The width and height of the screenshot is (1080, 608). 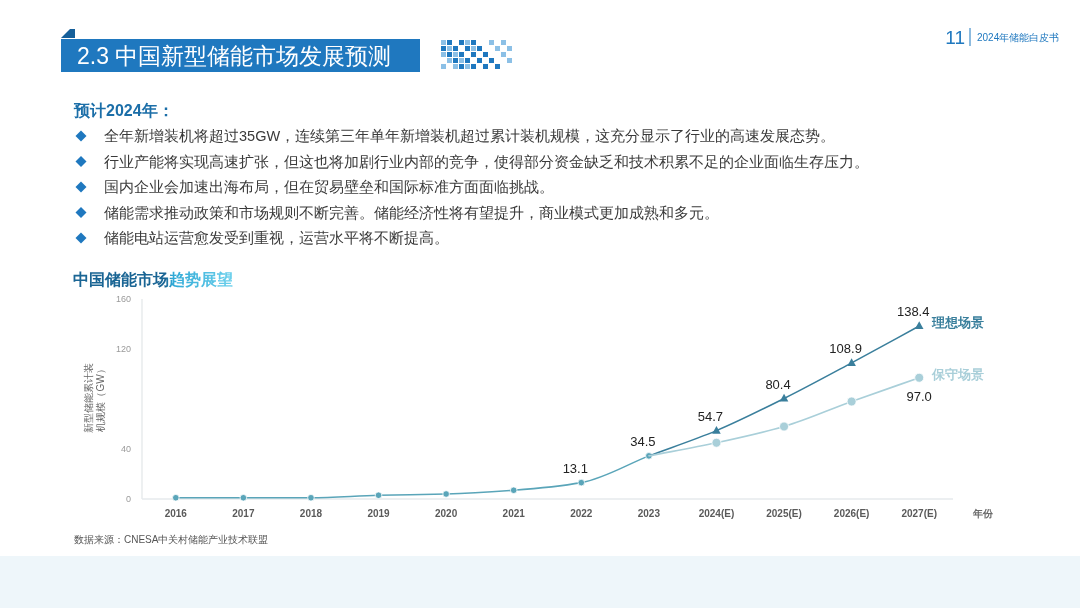 What do you see at coordinates (470, 136) in the screenshot?
I see `annotation: 全年新增装机将超过35GW，连续第三年单年新增装机超过累计装机规模，这充分显示了行业的高速发展态势。` at bounding box center [470, 136].